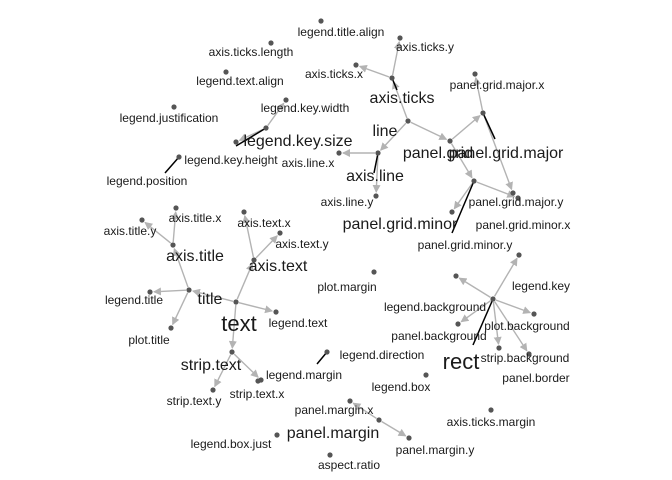  I want to click on edge-rect-to-legend.background, so click(474, 287).